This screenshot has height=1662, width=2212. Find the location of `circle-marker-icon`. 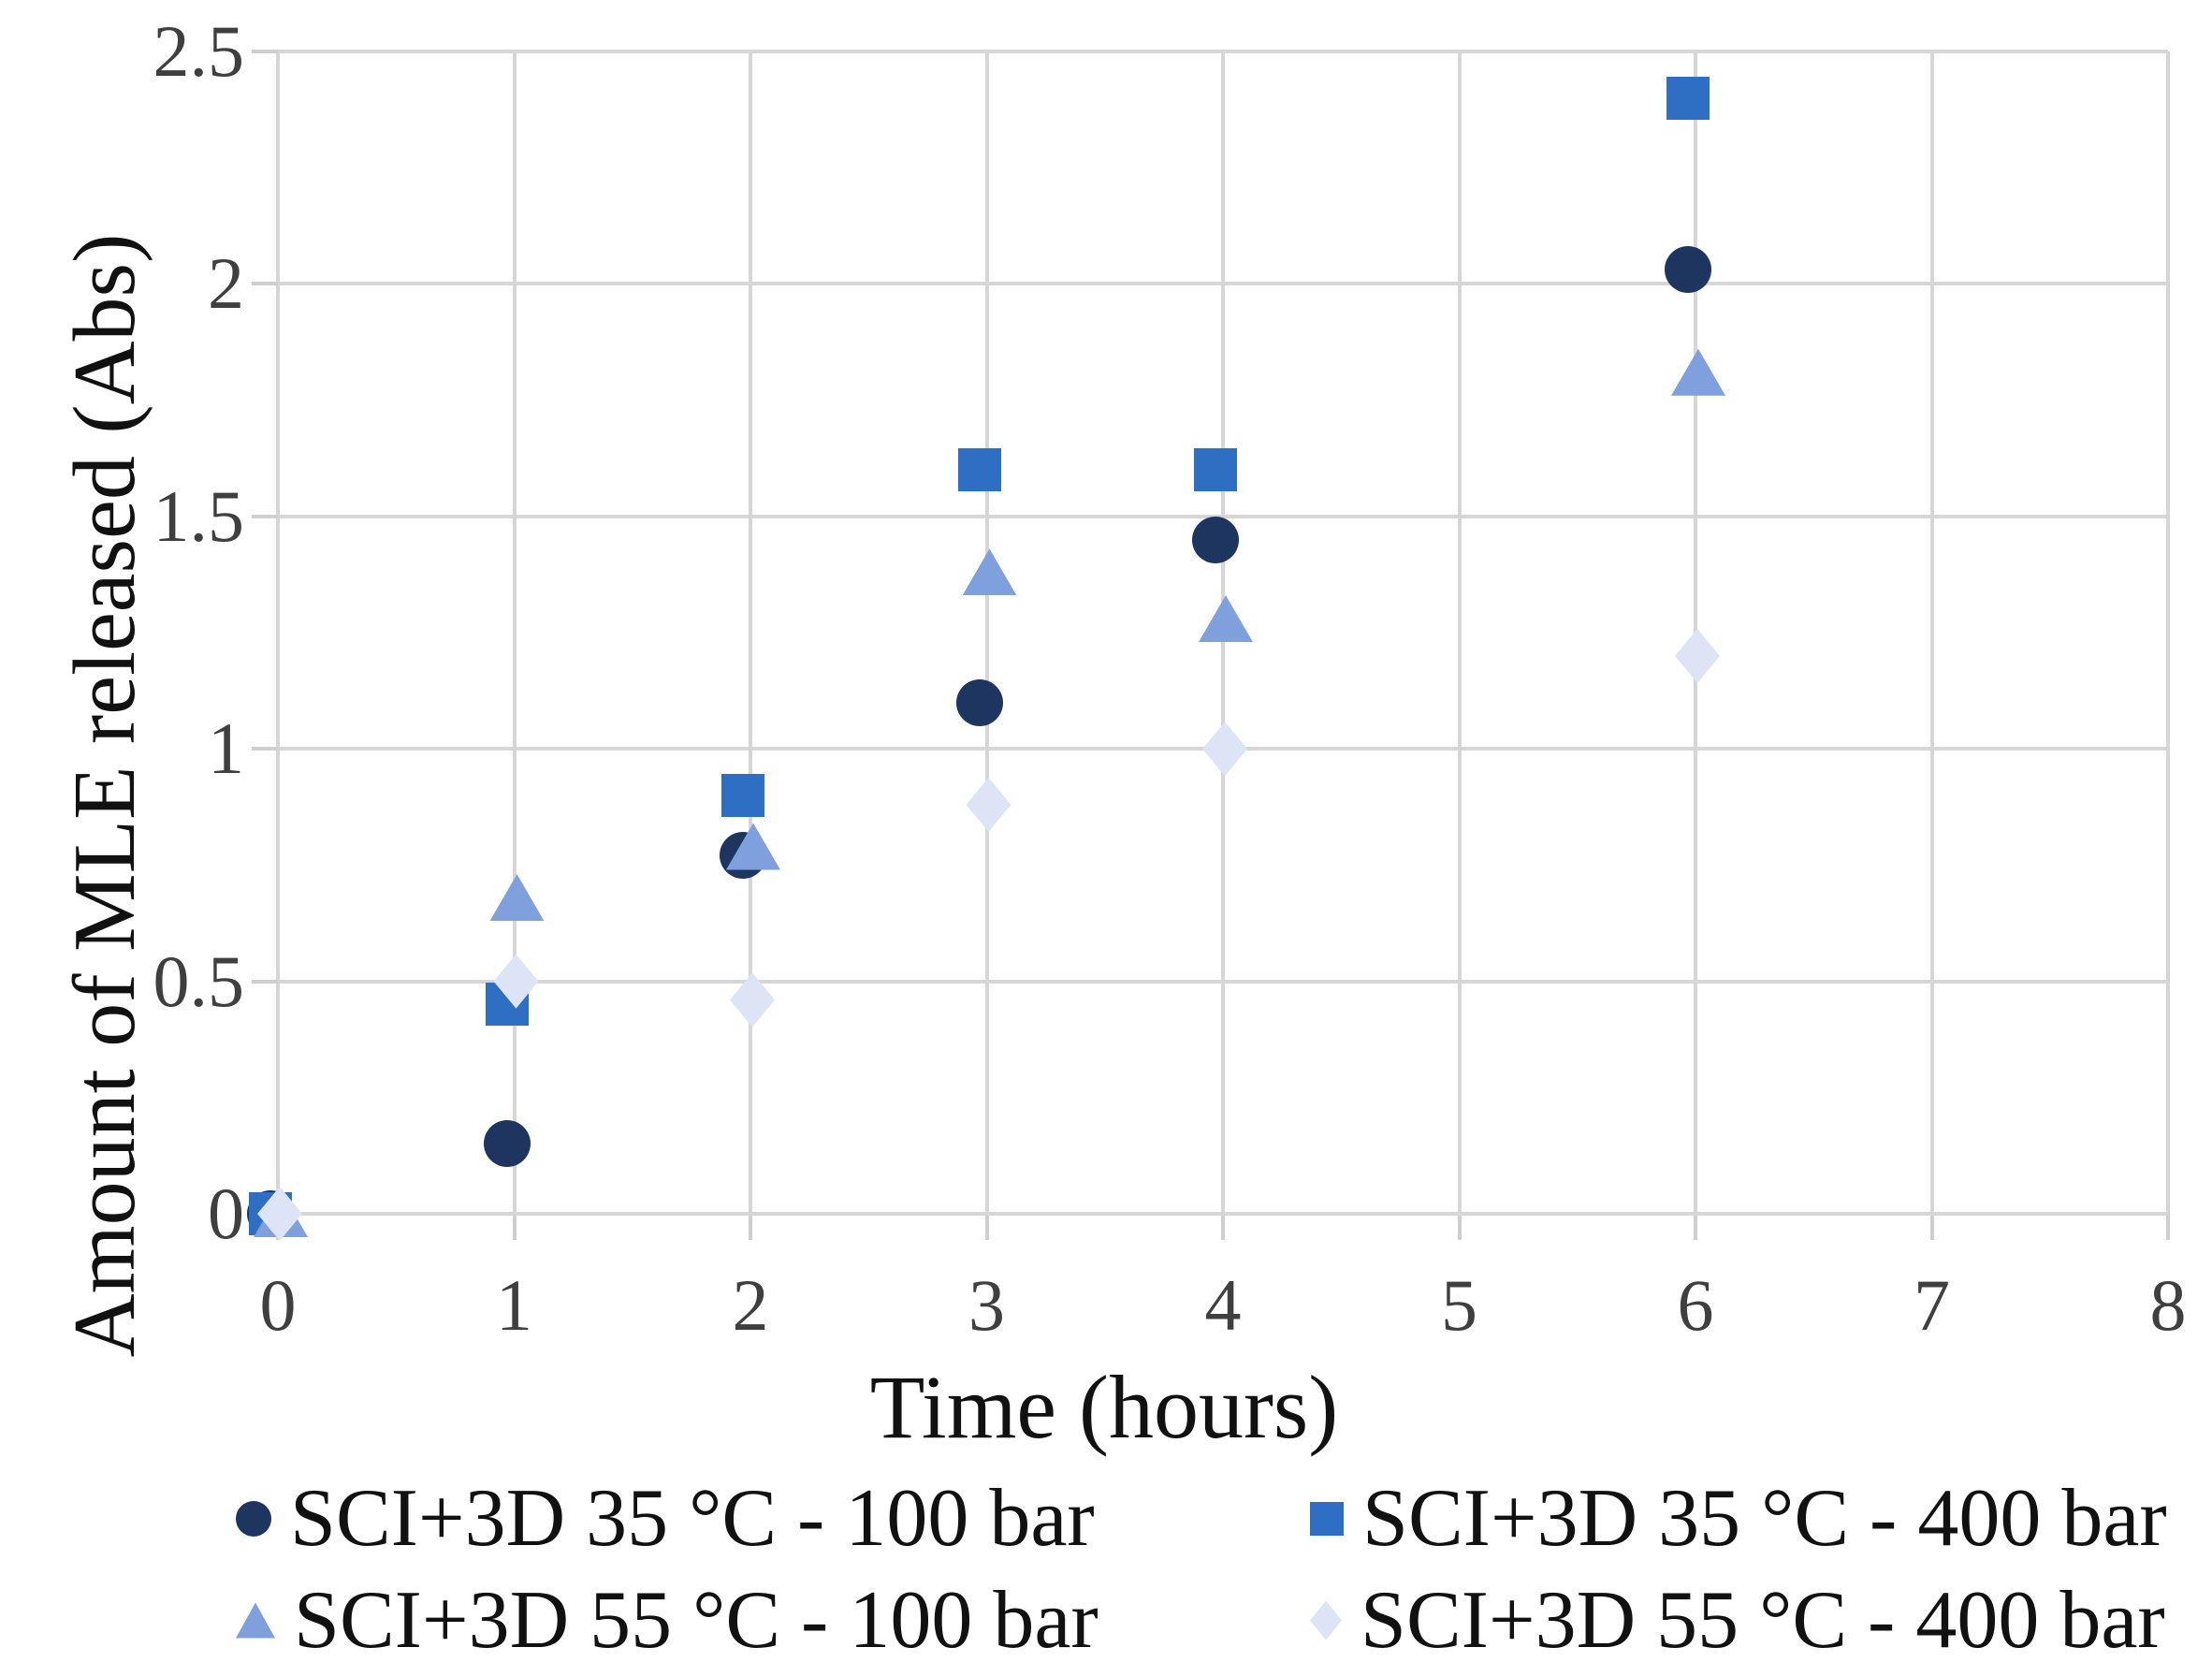

circle-marker-icon is located at coordinates (254, 1518).